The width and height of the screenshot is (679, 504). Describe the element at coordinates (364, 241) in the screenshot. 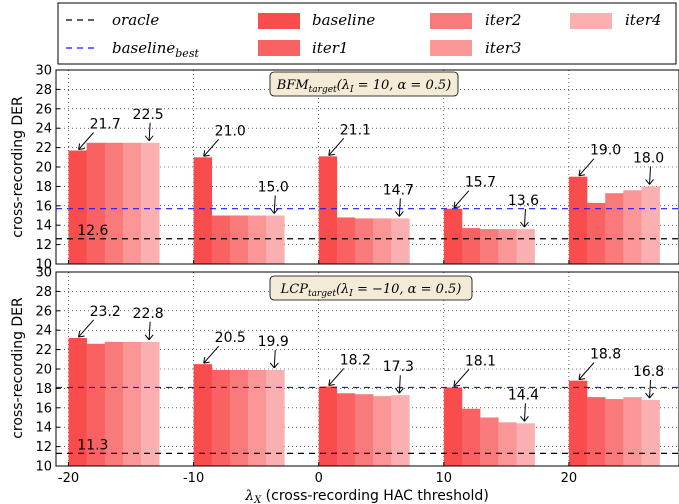

I see `top-bar-g2-s2` at that location.